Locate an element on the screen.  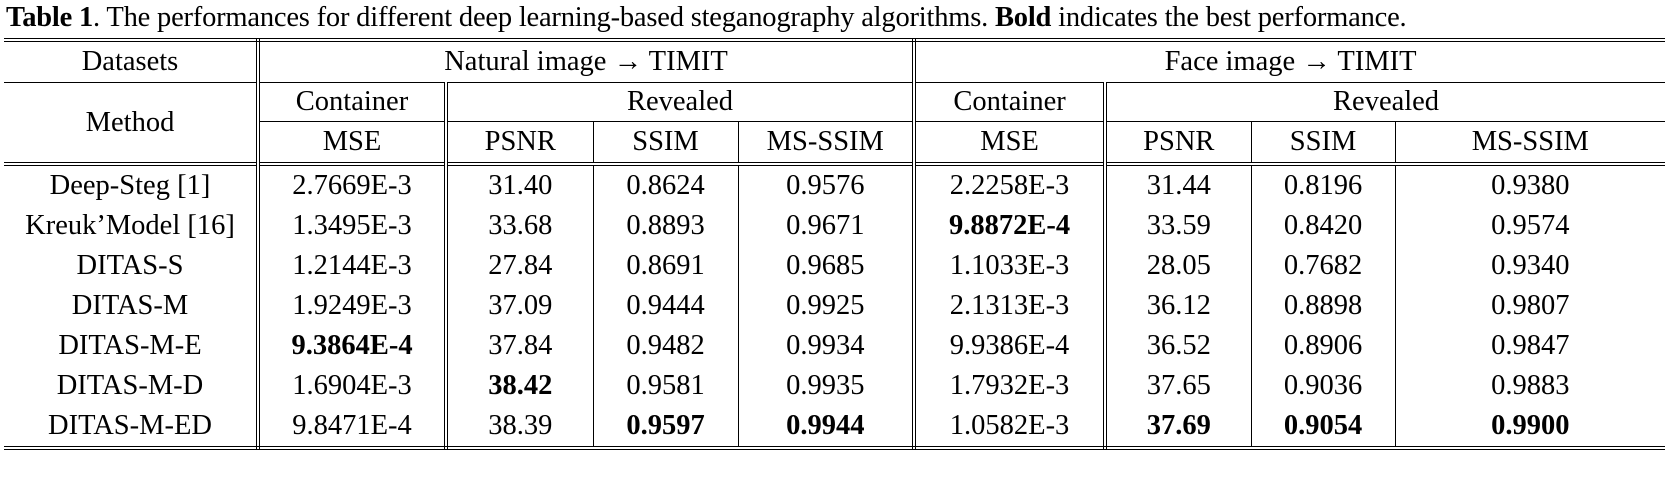
psnr-header-face: PSNR is located at coordinates (1178, 142).